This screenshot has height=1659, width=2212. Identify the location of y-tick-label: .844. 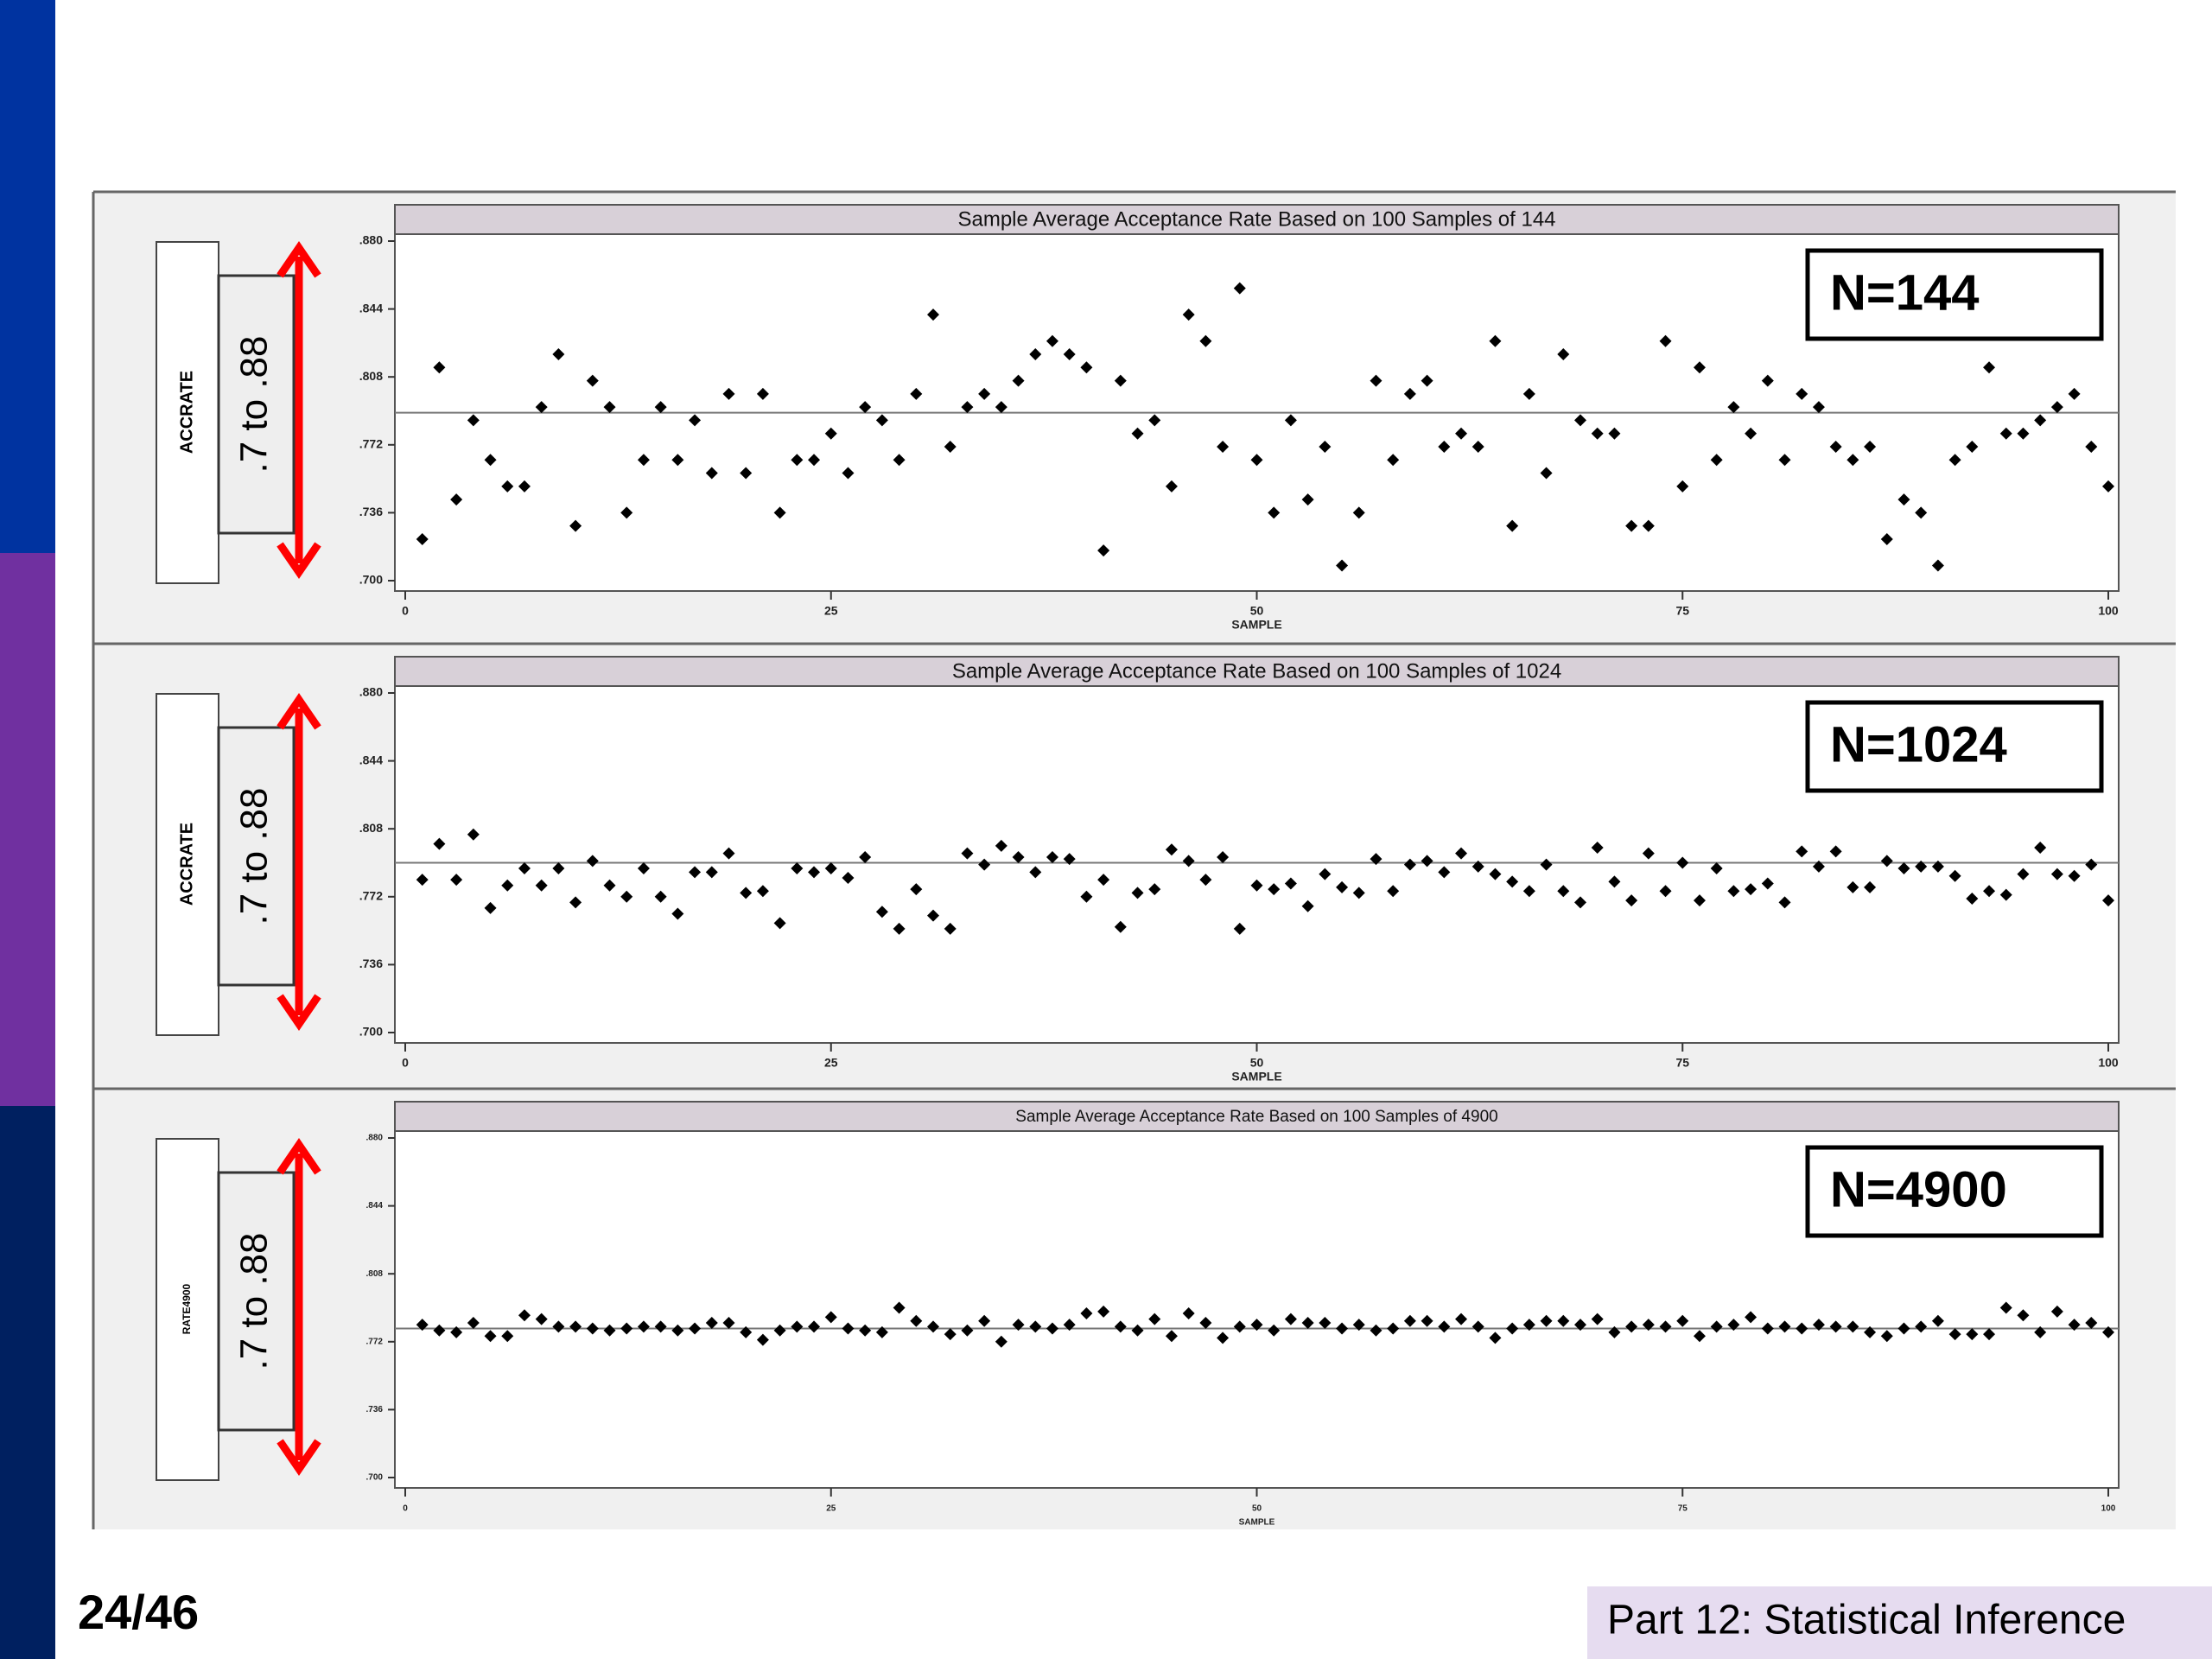
(371, 759).